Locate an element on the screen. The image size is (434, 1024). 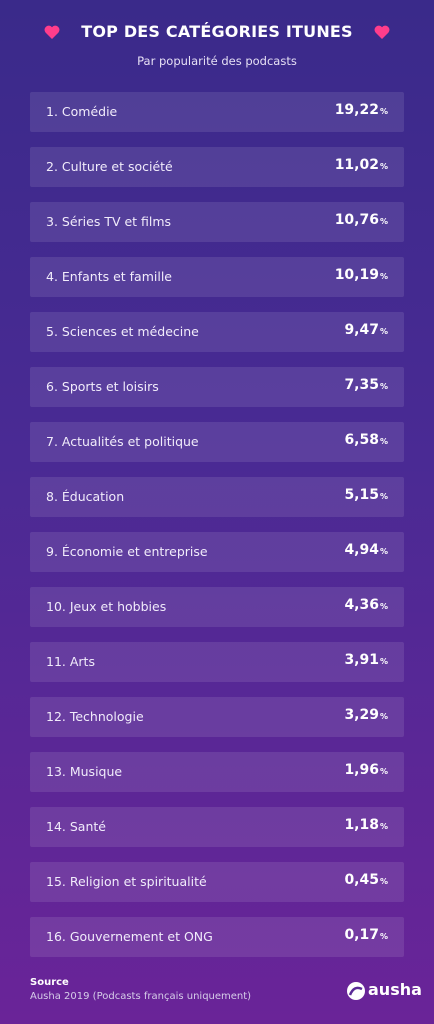
category-label: 6. Sports et loisirs is located at coordinates (102, 386).